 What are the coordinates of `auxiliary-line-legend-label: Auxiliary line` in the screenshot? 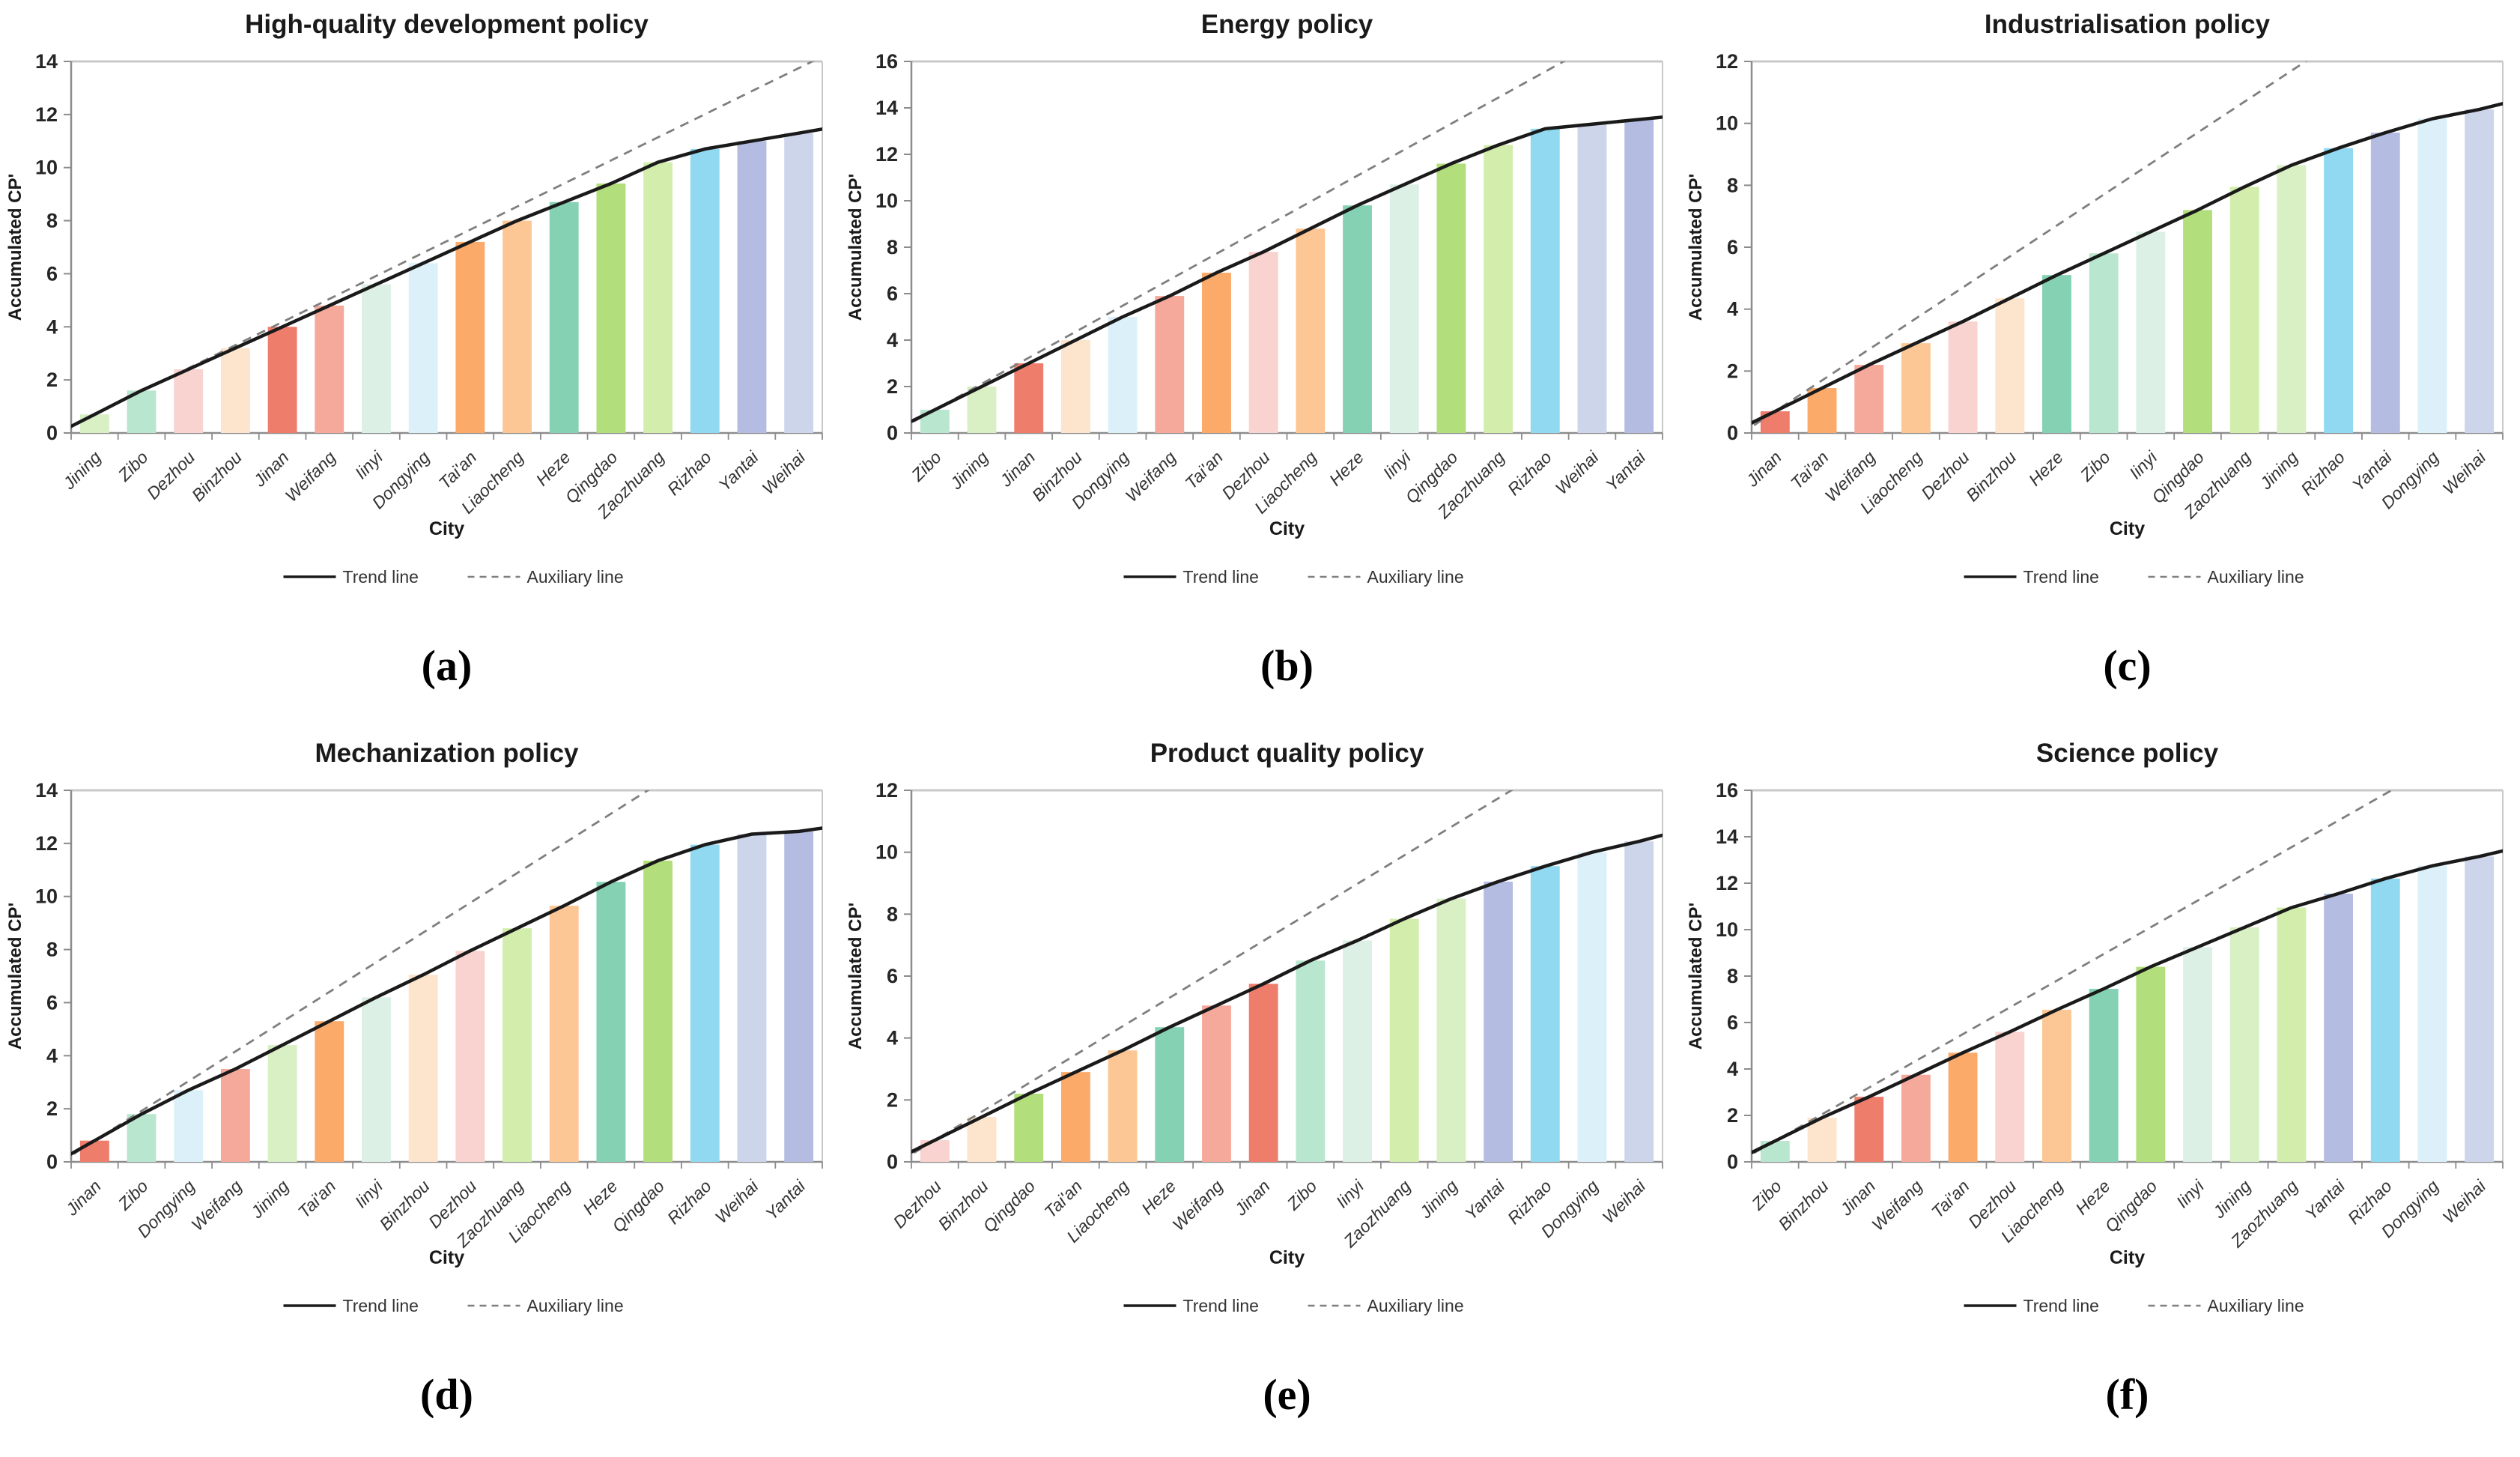 It's located at (575, 1305).